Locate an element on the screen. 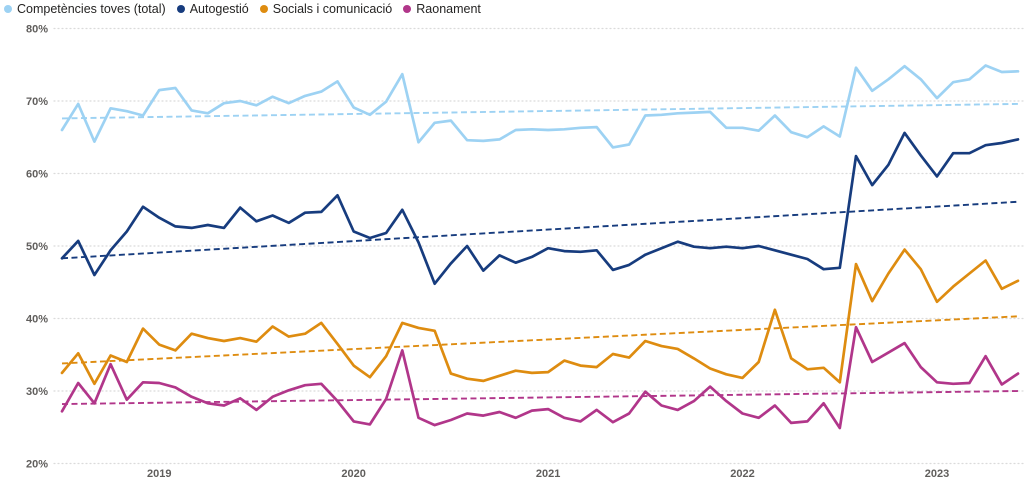  x-axis-year-label: 2020 is located at coordinates (353, 474).